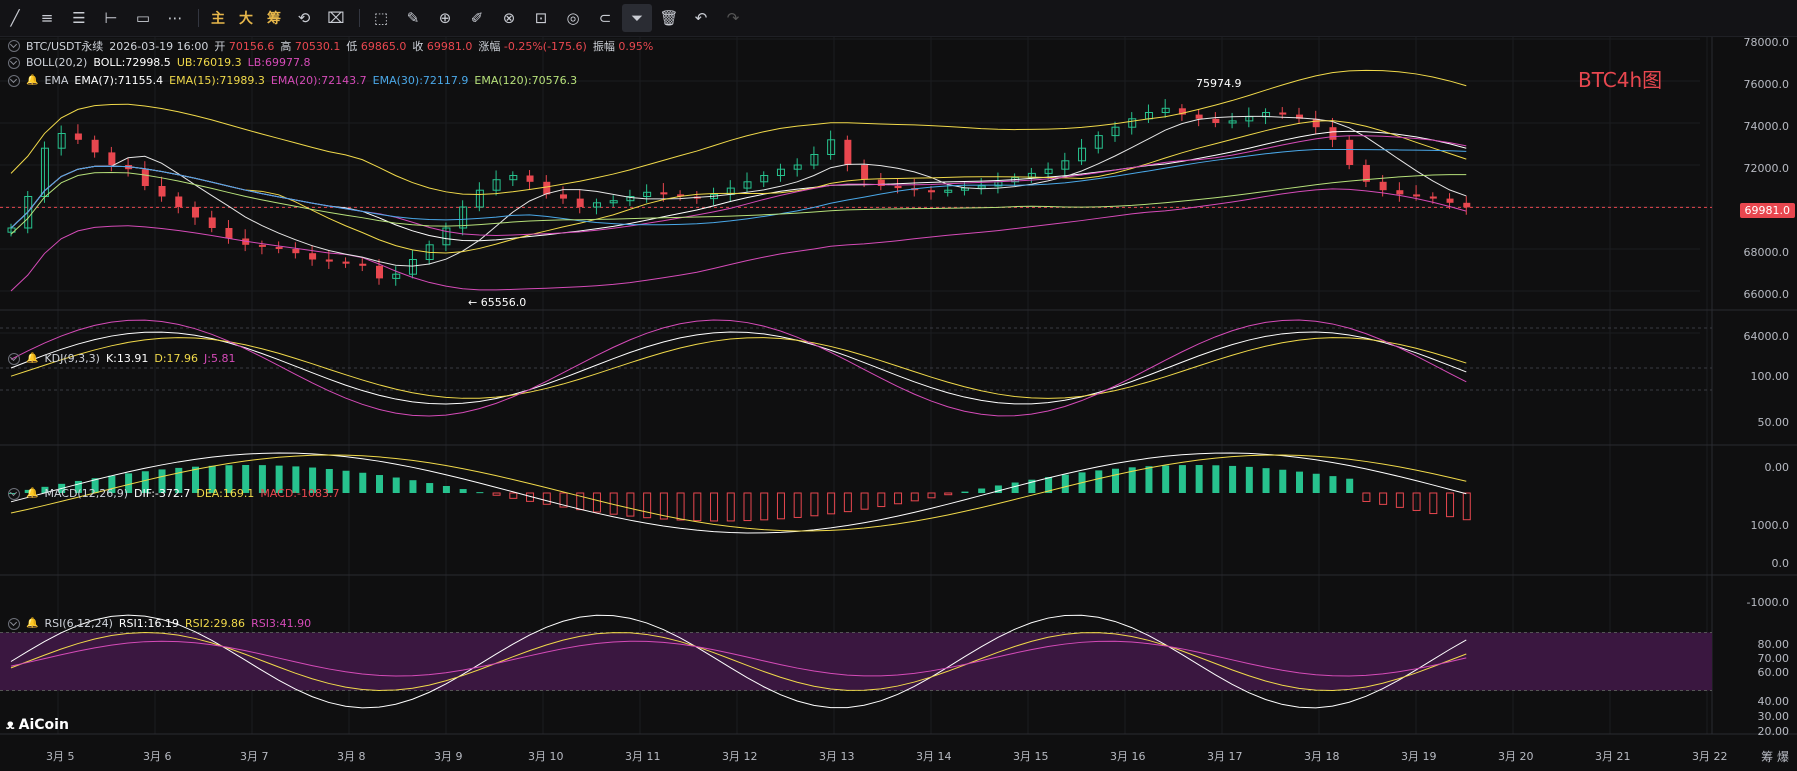 This screenshot has height=771, width=1797. Describe the element at coordinates (934, 756) in the screenshot. I see `date-tick: 3月 14` at that location.